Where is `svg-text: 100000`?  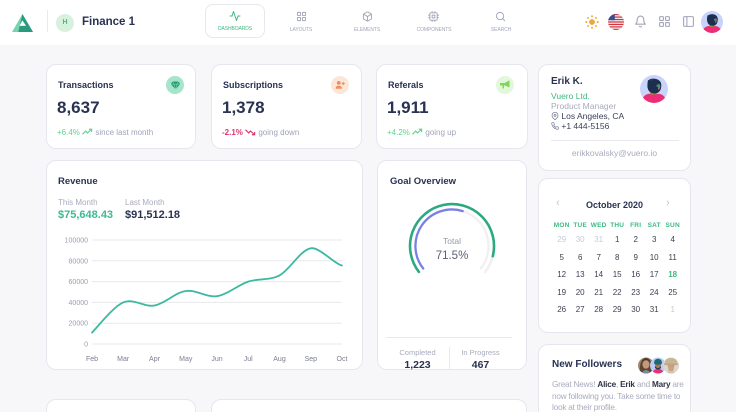 svg-text: 100000 is located at coordinates (76, 241).